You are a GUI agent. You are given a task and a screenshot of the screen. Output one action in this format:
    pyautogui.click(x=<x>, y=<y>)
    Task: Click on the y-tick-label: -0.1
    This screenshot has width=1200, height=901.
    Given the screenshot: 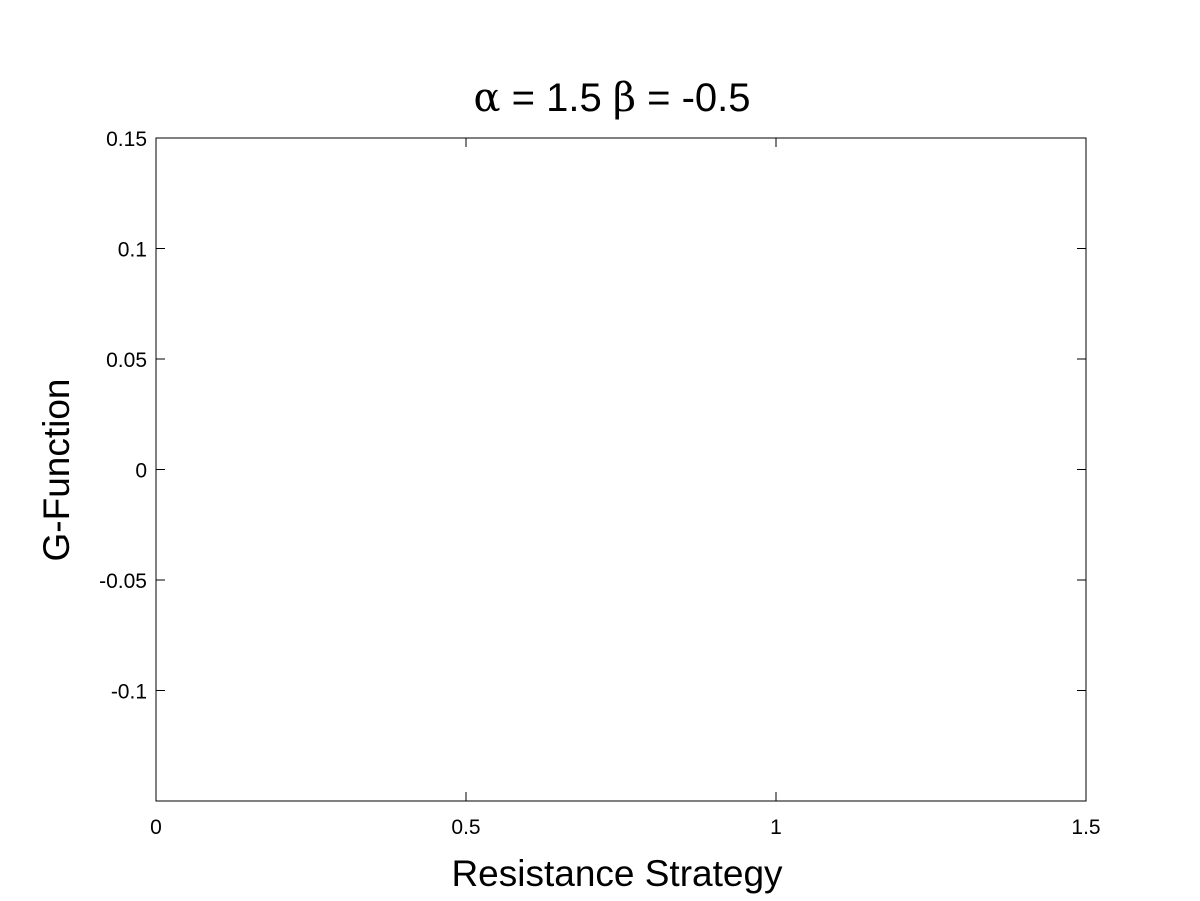 What is the action you would take?
    pyautogui.click(x=129, y=692)
    